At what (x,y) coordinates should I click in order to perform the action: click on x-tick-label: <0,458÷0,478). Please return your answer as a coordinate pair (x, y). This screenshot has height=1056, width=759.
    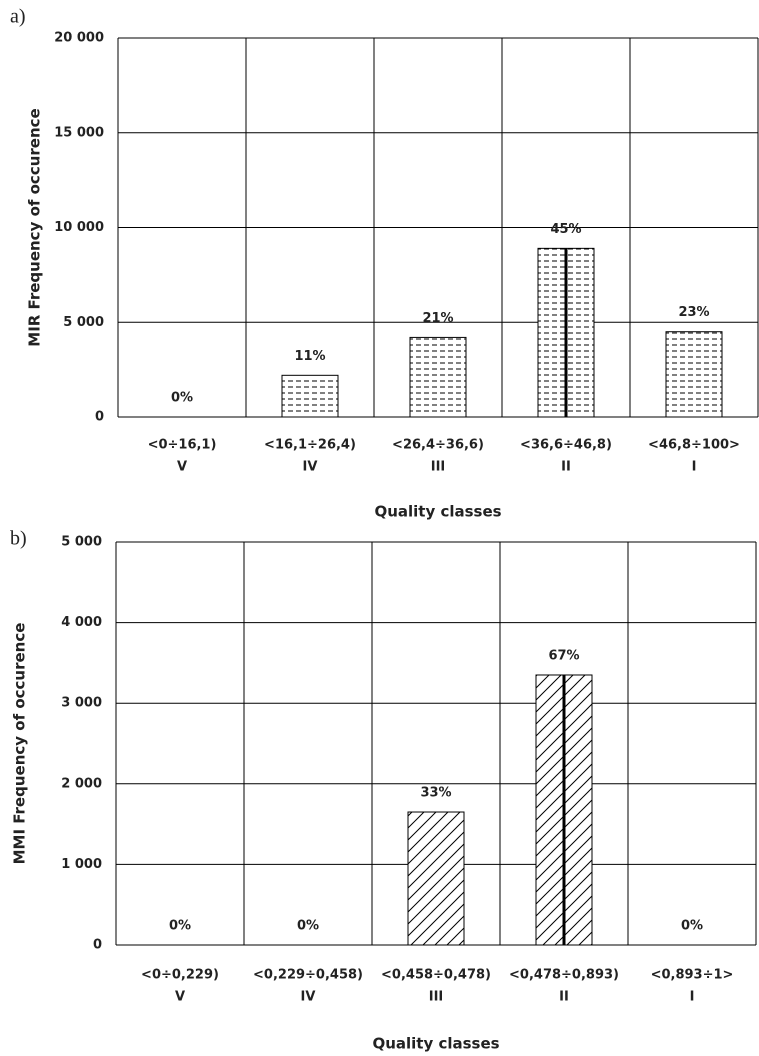
    Looking at the image, I should click on (436, 975).